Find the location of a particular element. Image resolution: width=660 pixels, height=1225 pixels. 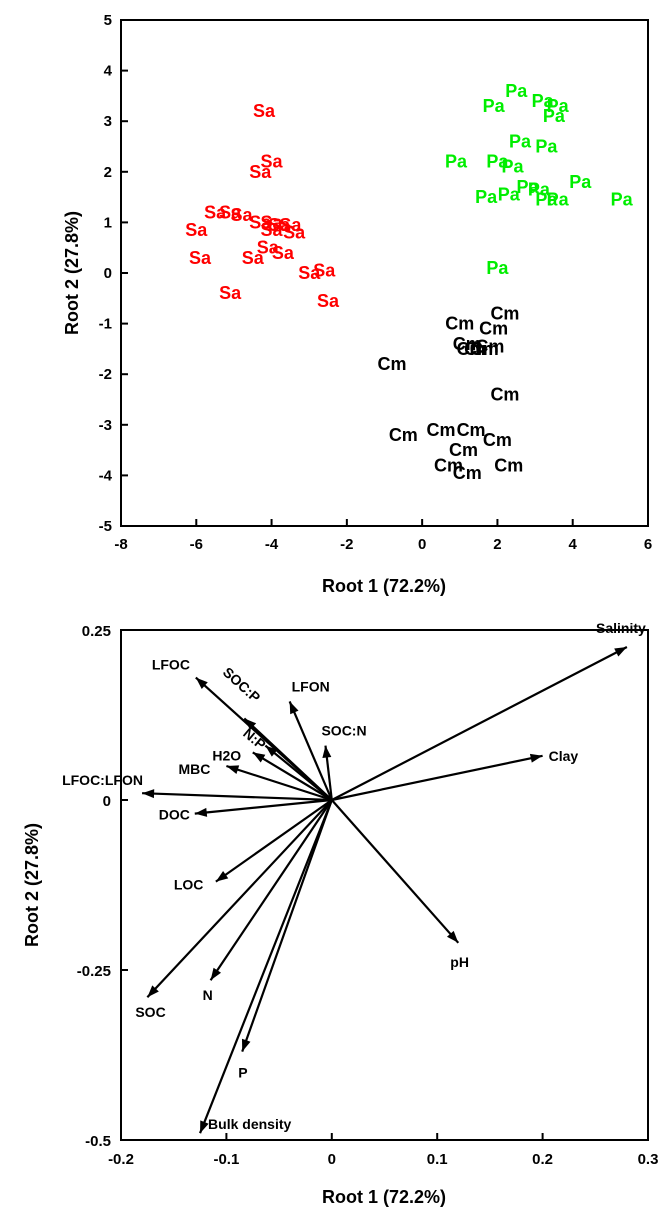

vector-label: H2O is located at coordinates (226, 755).